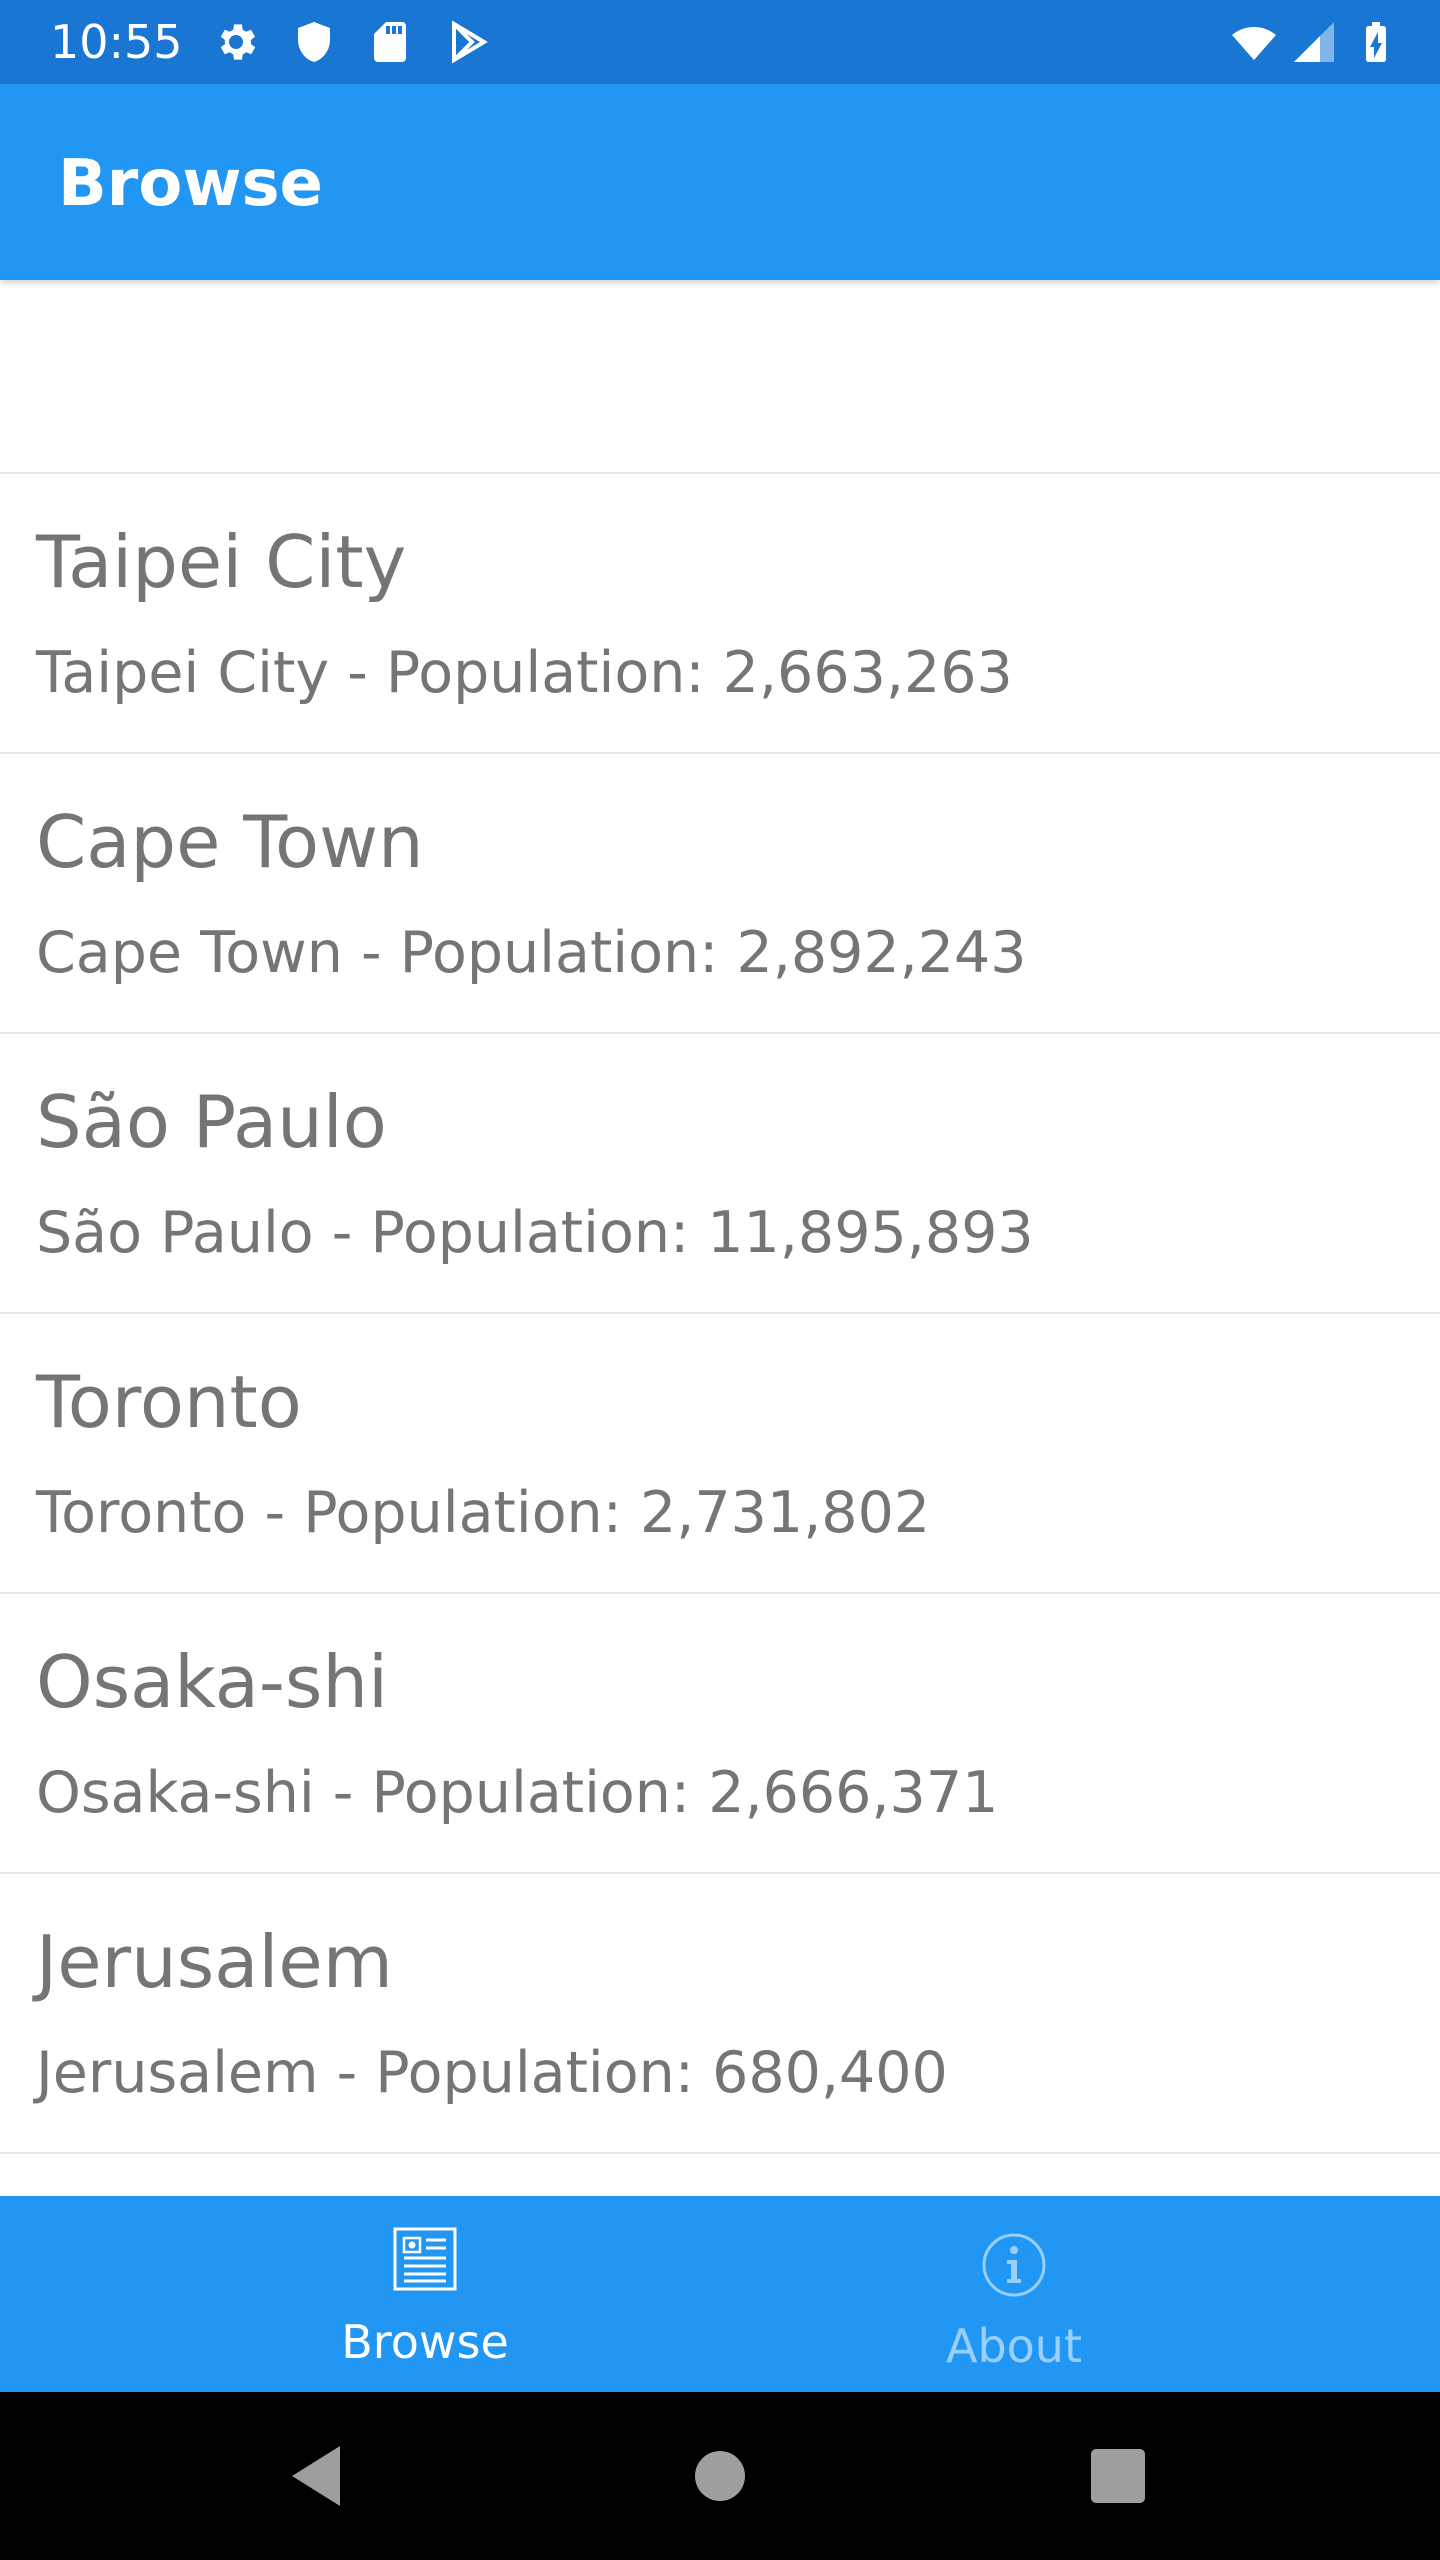 Image resolution: width=1440 pixels, height=2560 pixels. What do you see at coordinates (1376, 42) in the screenshot?
I see `battery-charging-icon` at bounding box center [1376, 42].